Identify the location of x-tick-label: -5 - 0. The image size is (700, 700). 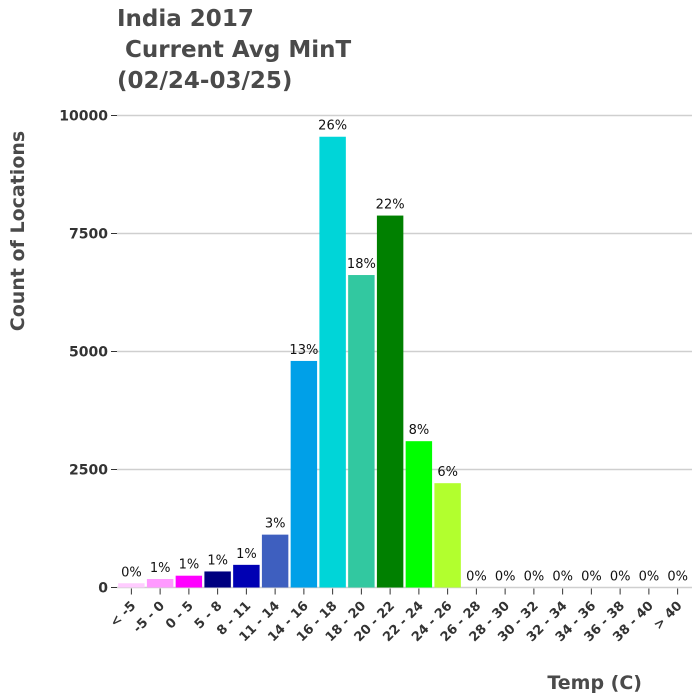
(149, 617).